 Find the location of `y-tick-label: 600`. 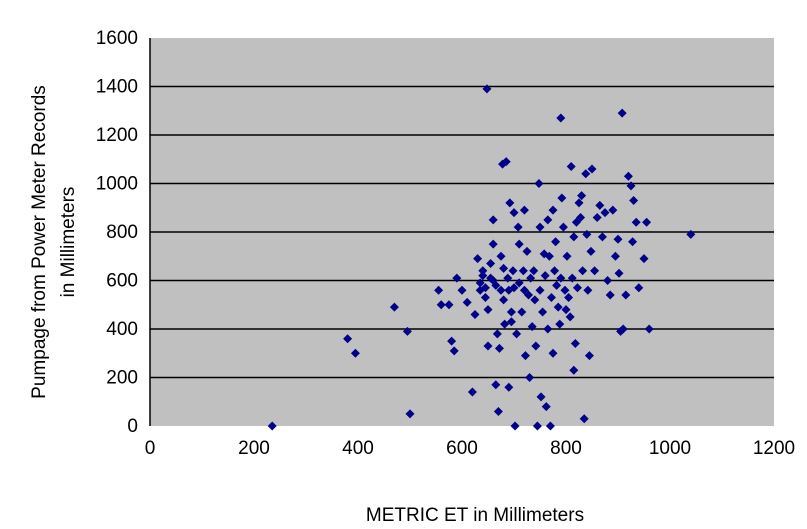

y-tick-label: 600 is located at coordinates (122, 281).